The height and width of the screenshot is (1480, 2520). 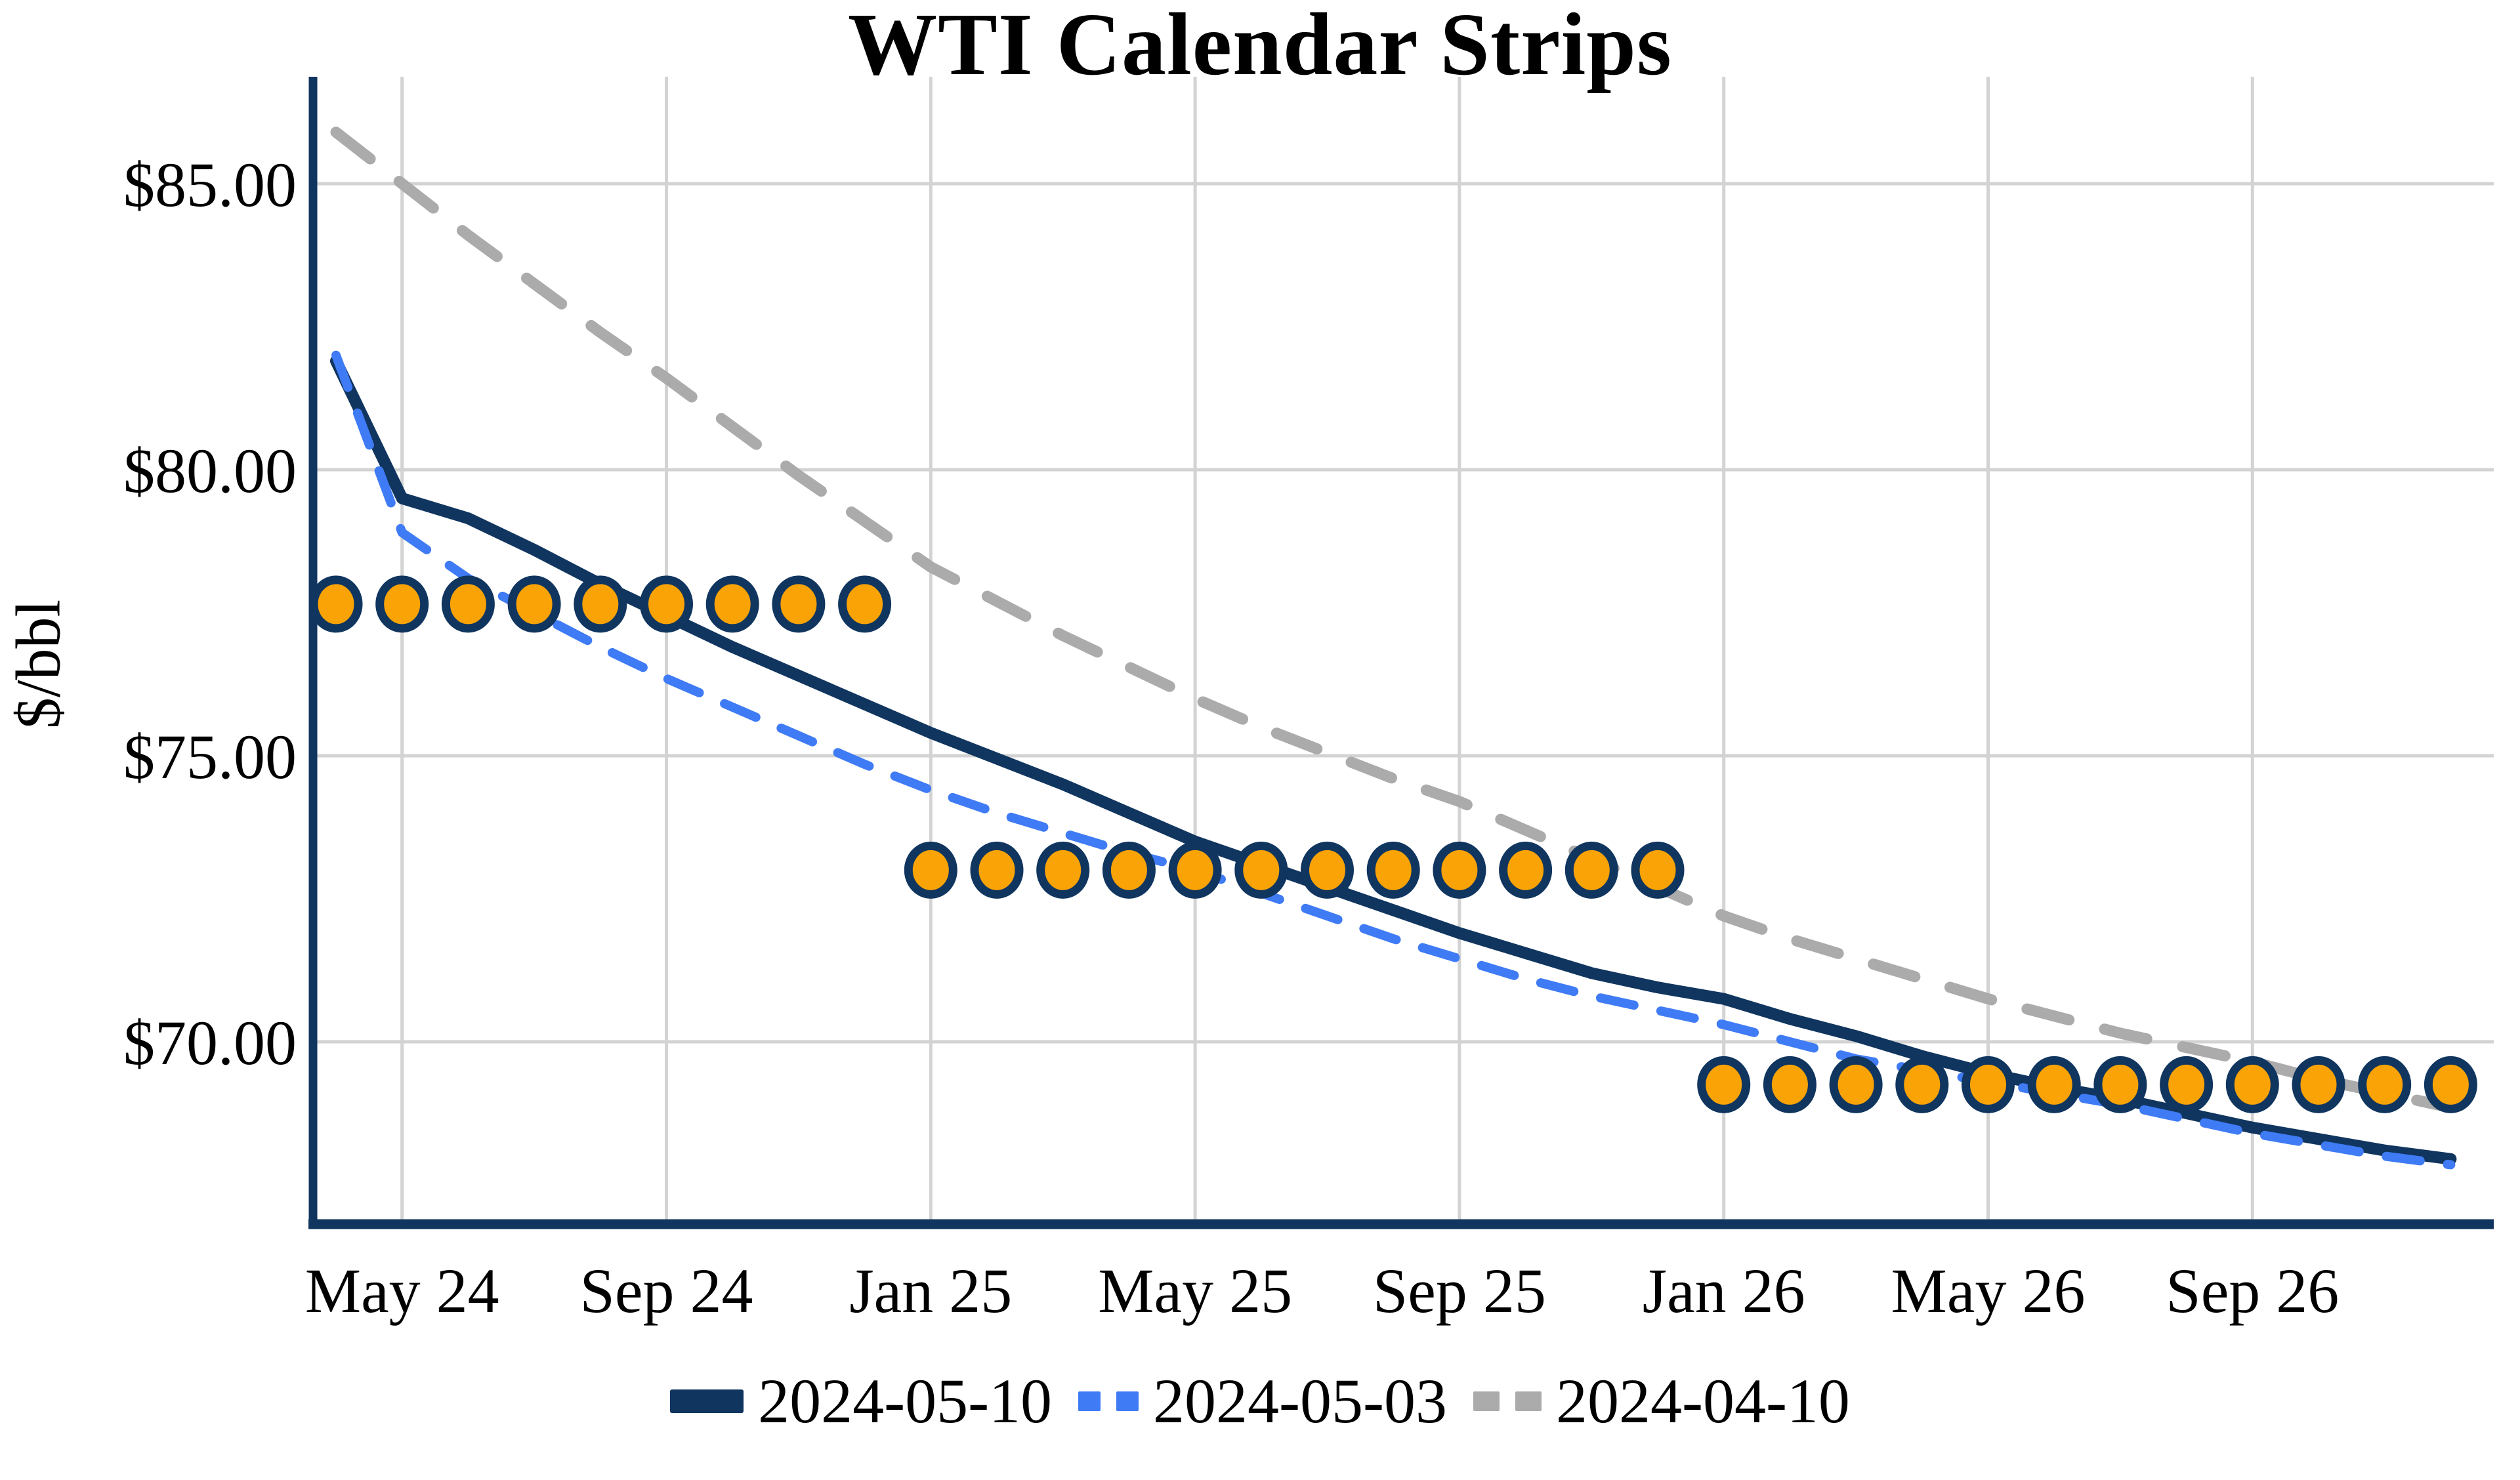 What do you see at coordinates (1724, 1291) in the screenshot?
I see `x-tick-label: Jan 26` at bounding box center [1724, 1291].